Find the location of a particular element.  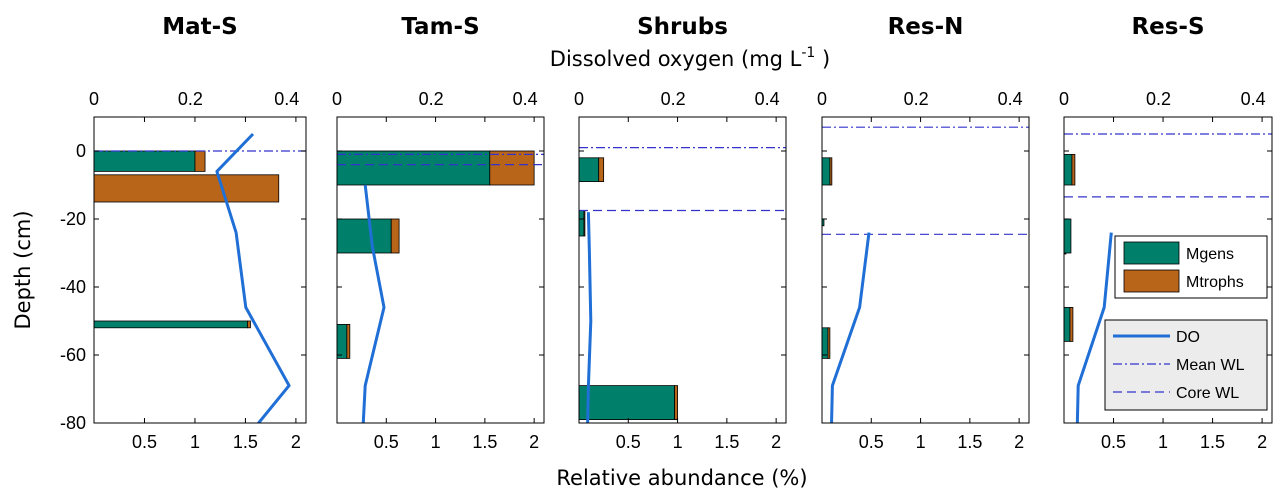

panel-title: Mat-S is located at coordinates (200, 27).